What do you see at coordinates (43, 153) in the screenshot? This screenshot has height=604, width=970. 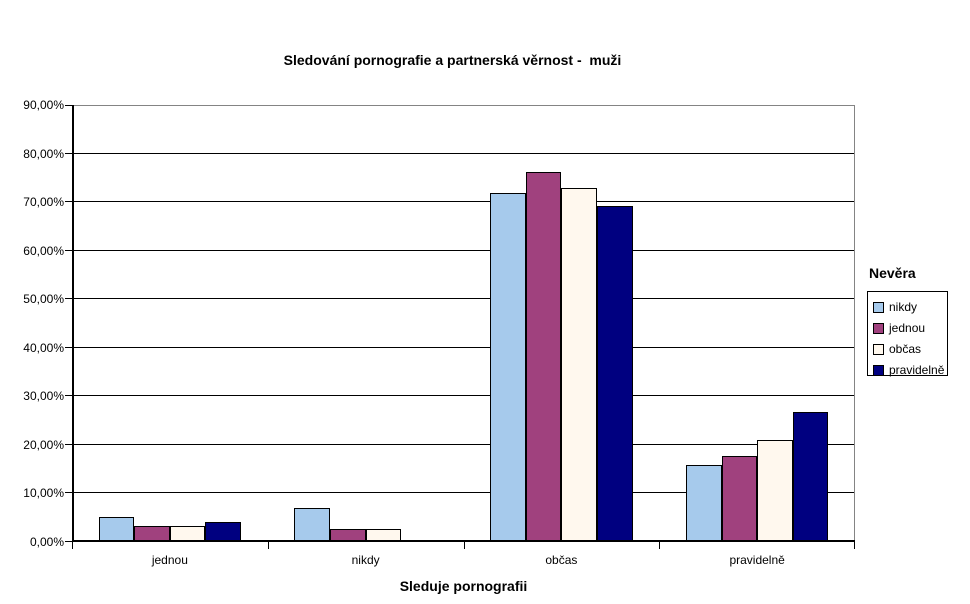 I see `y-axis-tick-label: 80,00%` at bounding box center [43, 153].